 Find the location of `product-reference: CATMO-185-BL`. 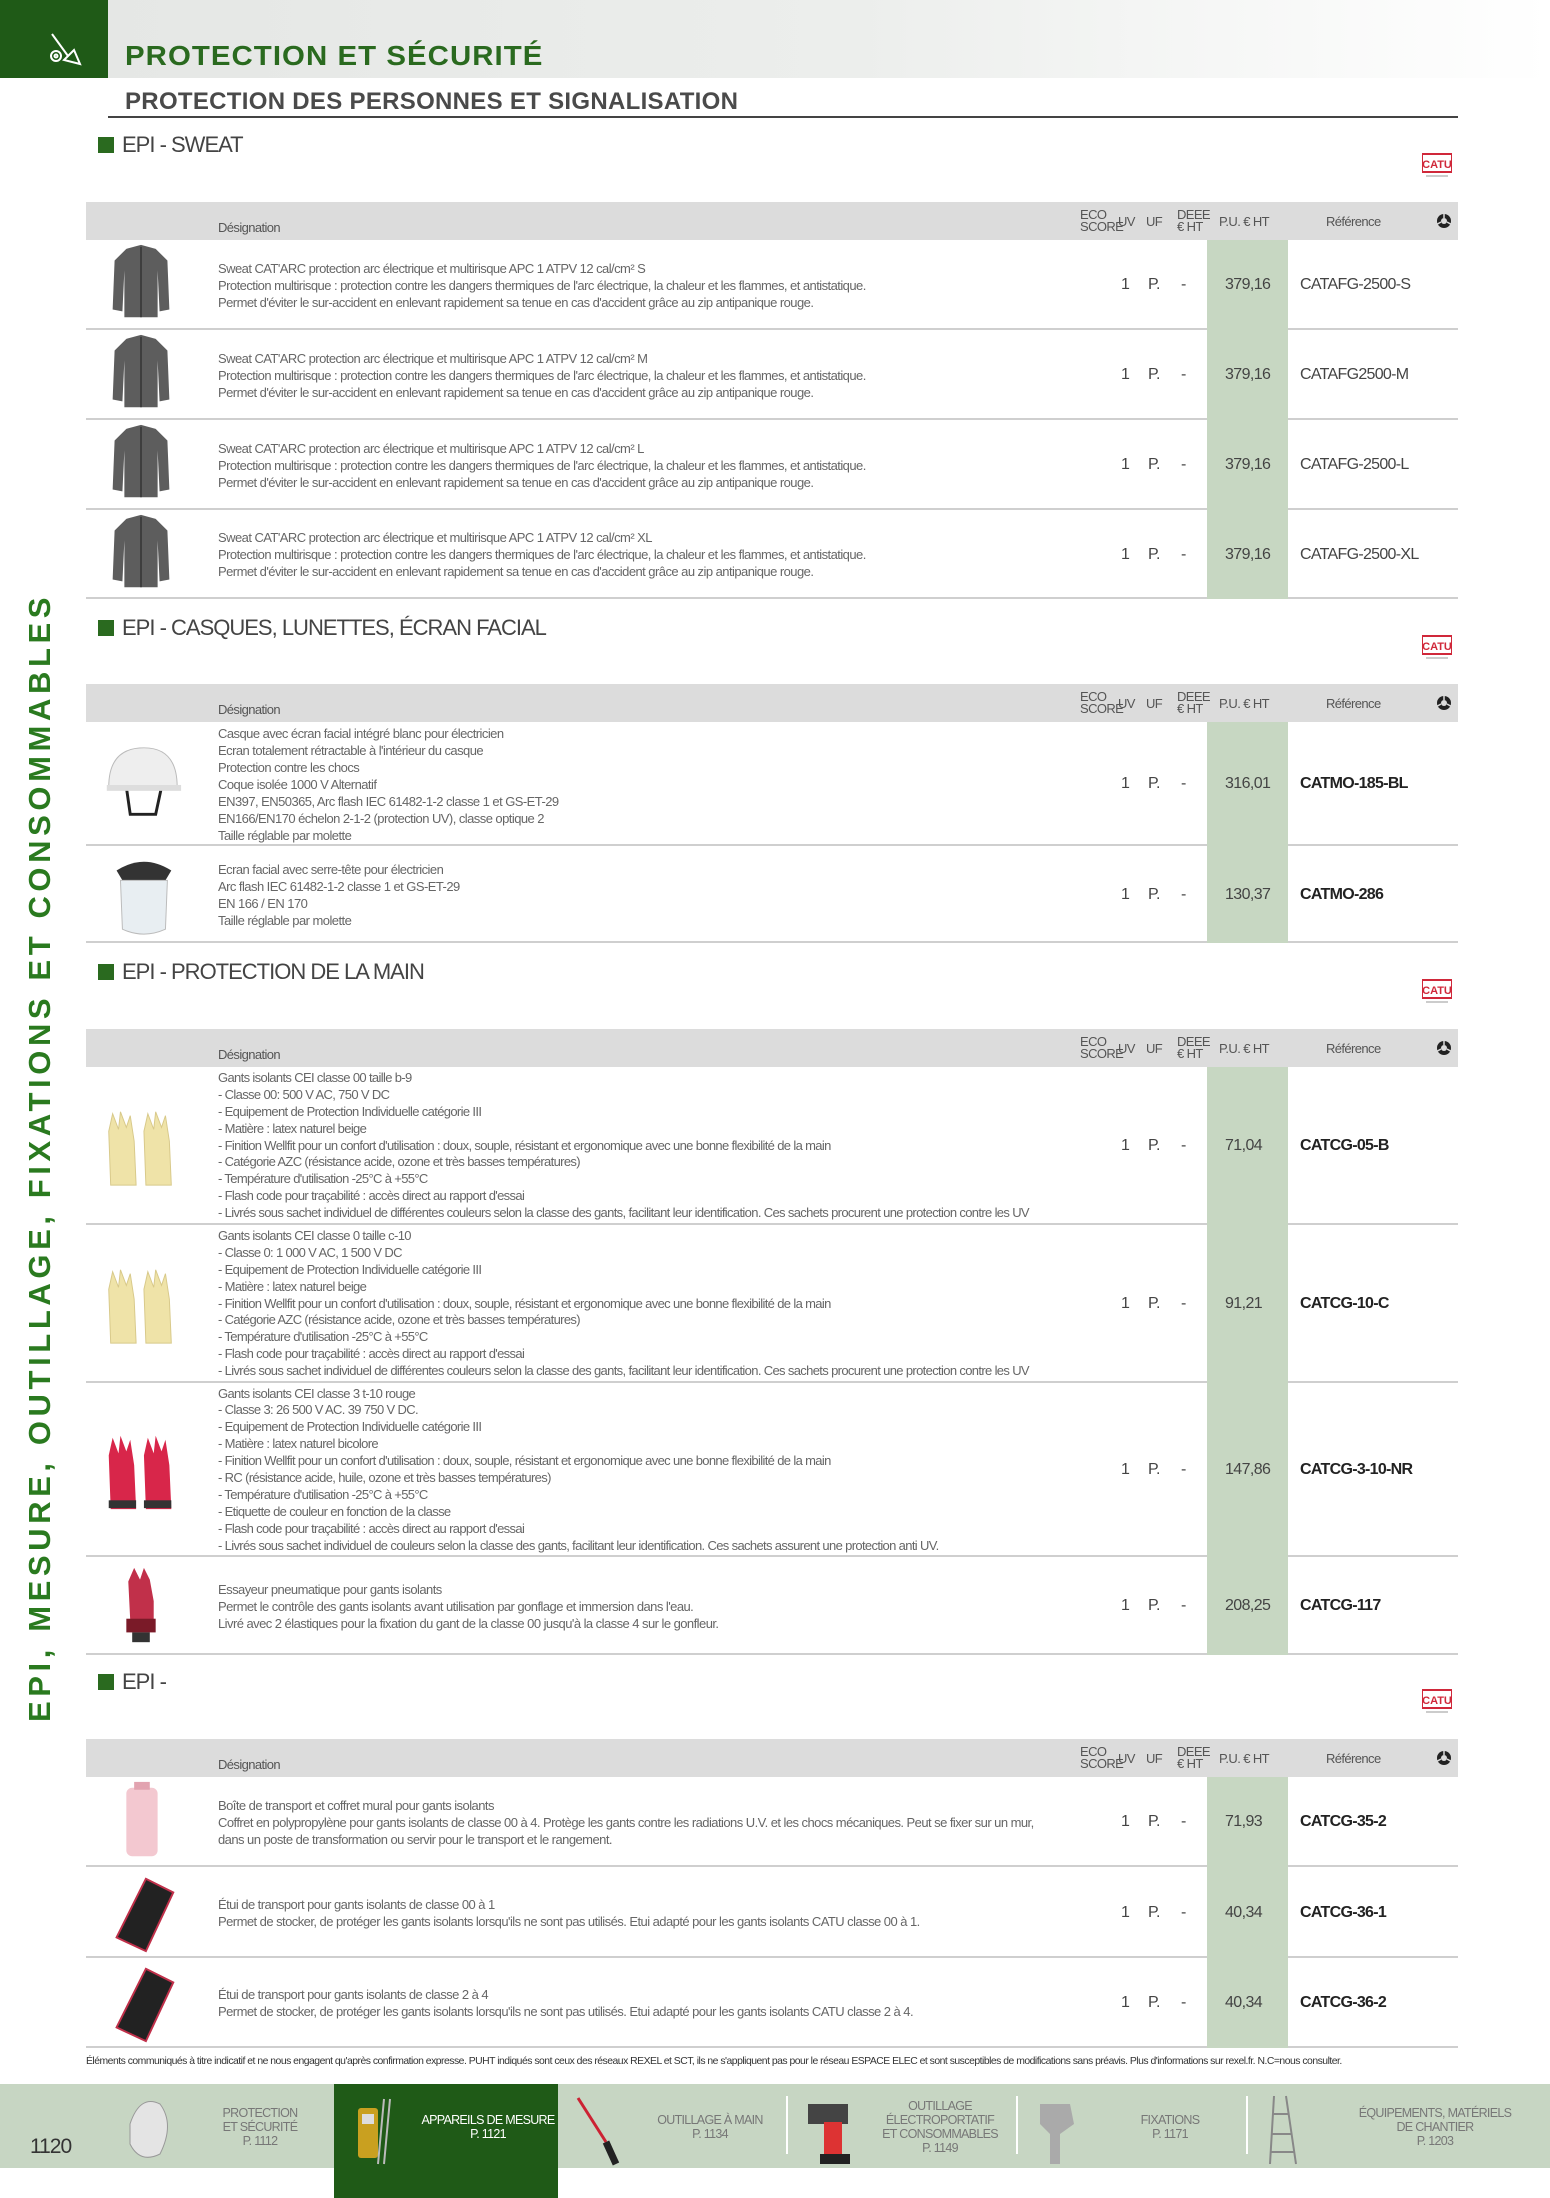

product-reference: CATMO-185-BL is located at coordinates (1354, 783).